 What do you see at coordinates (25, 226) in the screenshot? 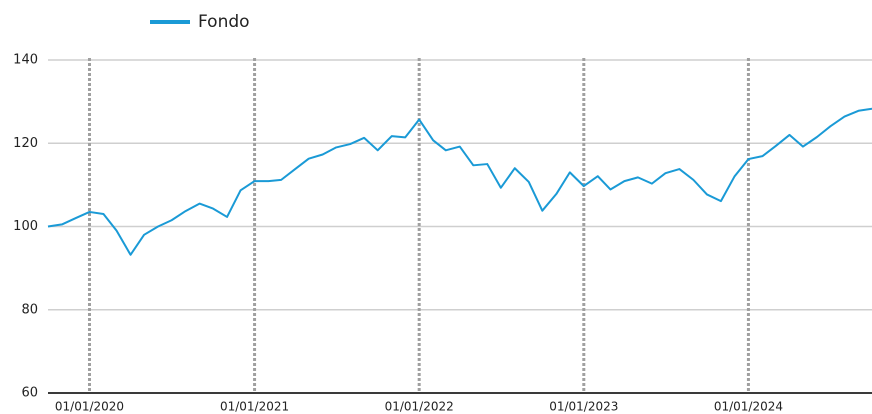
I see `y-tick-label: 100` at bounding box center [25, 226].